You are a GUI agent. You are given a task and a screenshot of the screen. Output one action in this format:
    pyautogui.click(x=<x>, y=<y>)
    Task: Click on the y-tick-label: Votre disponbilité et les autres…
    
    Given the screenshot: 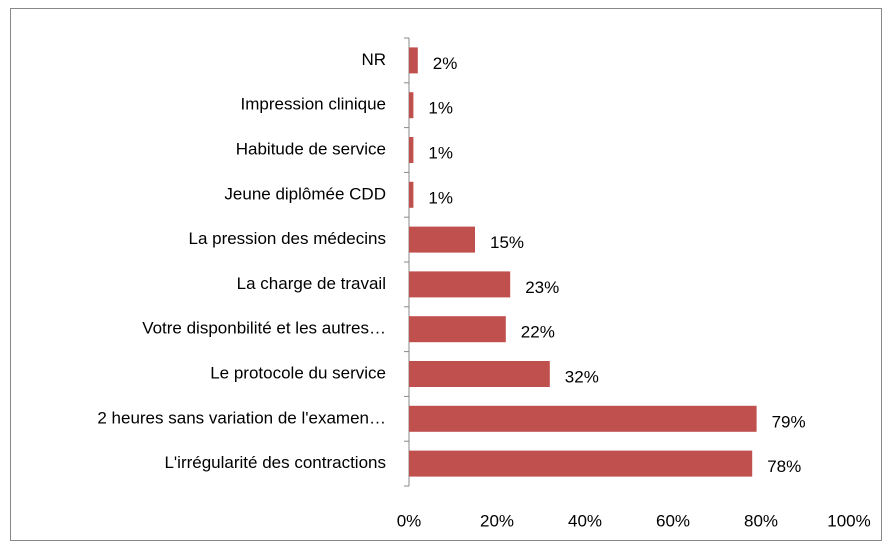 What is the action you would take?
    pyautogui.click(x=264, y=328)
    